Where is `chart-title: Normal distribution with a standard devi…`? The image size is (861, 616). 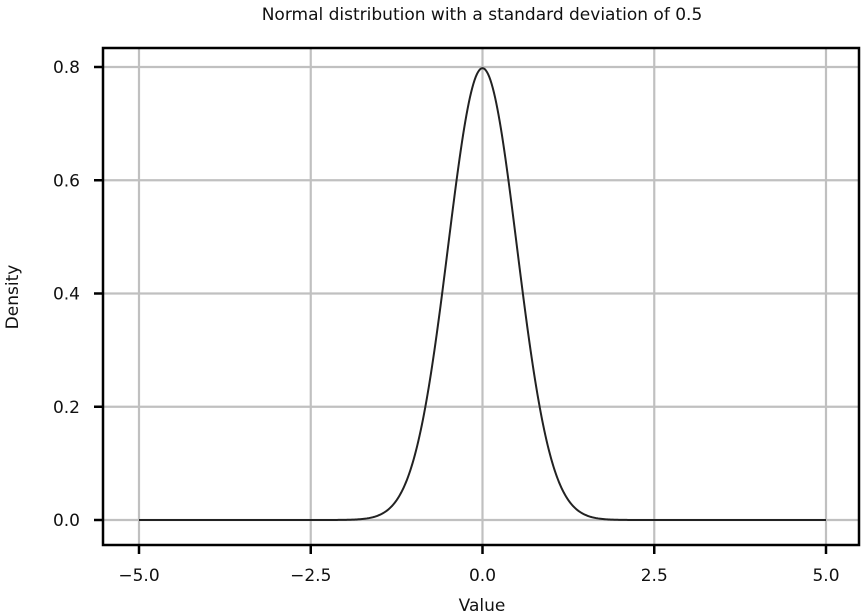 chart-title: Normal distribution with a standard devi… is located at coordinates (482, 15).